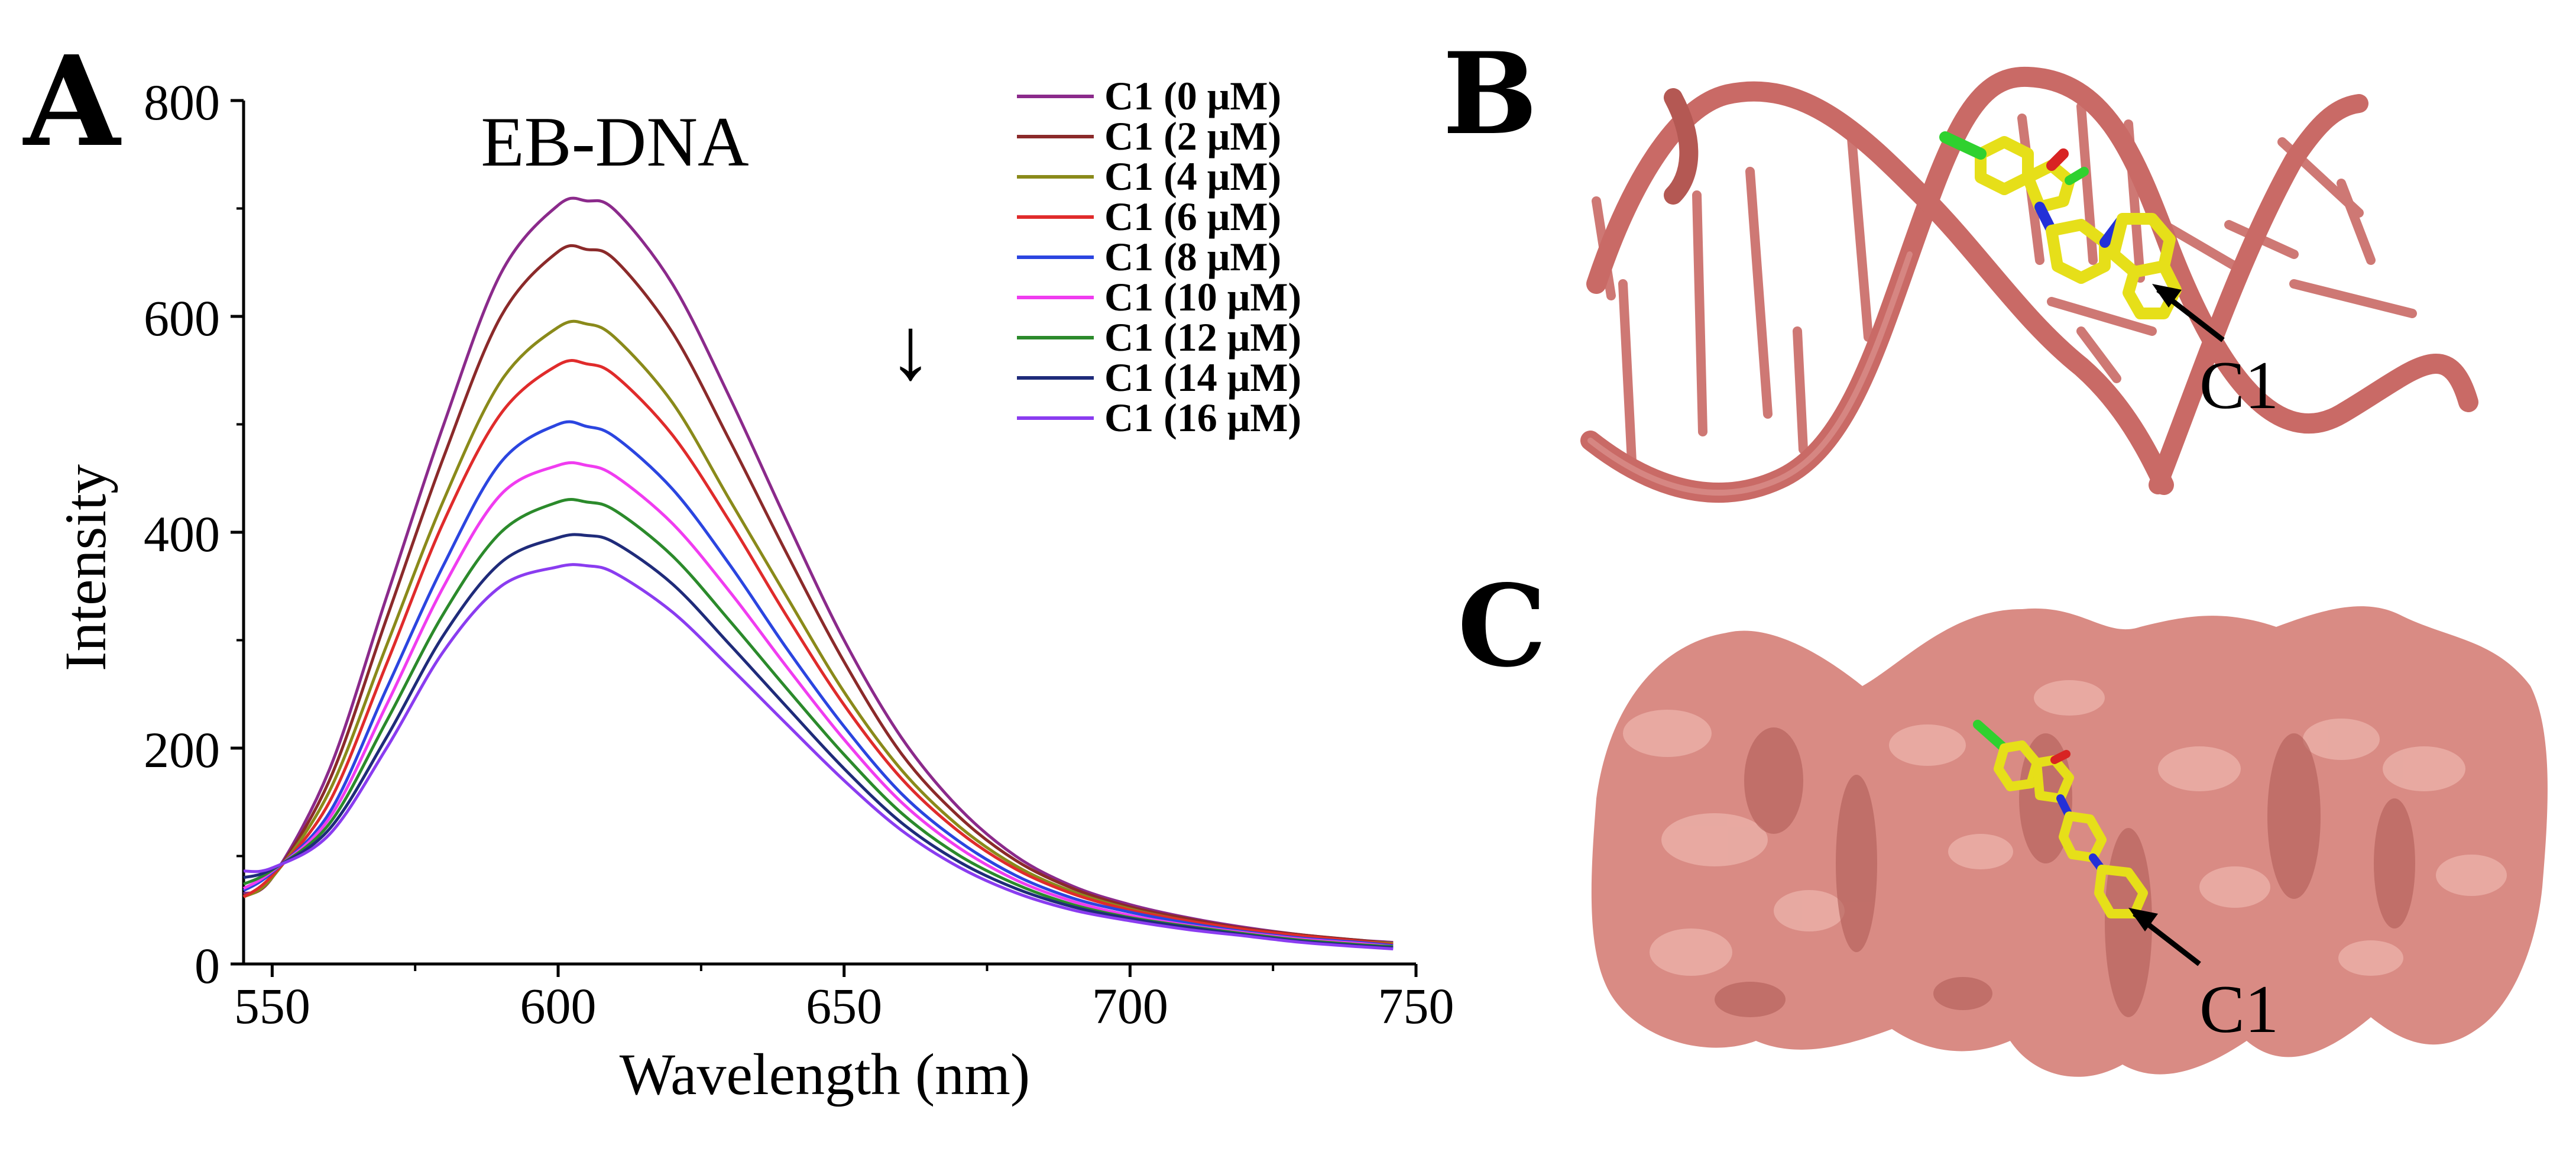 This screenshot has width=2576, height=1155. What do you see at coordinates (844, 1006) in the screenshot?
I see `x-tick-label: 650` at bounding box center [844, 1006].